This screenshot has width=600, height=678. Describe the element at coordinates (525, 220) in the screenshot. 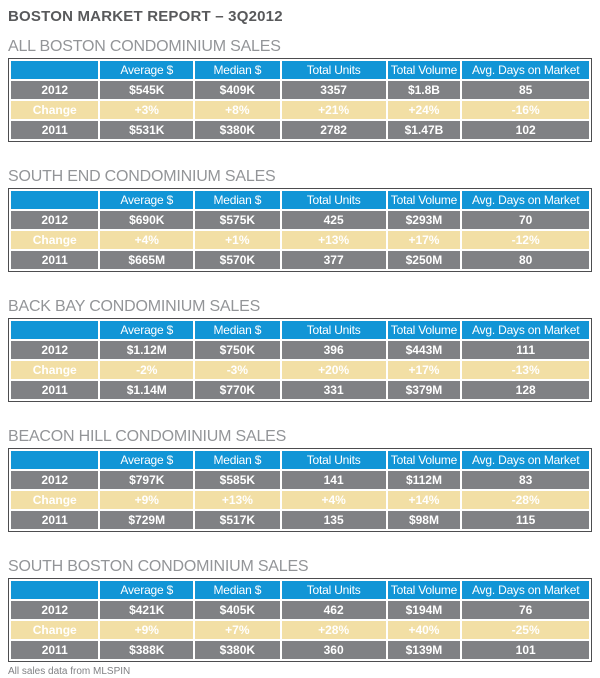

I see `data-cell: 70` at that location.